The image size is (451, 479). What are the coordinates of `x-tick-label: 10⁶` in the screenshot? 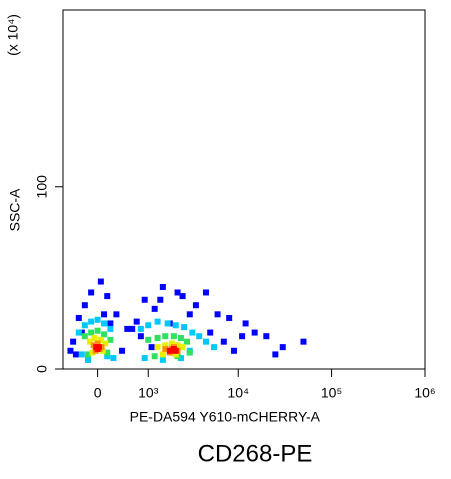 It's located at (424, 393).